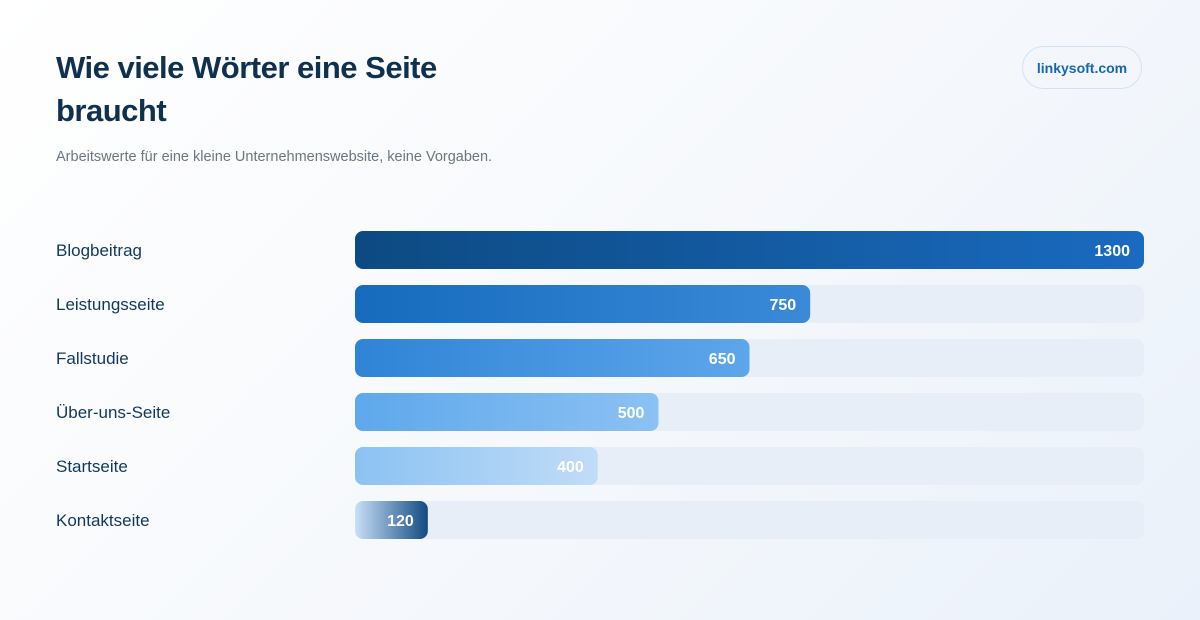  What do you see at coordinates (570, 467) in the screenshot?
I see `bar-value-label: 400` at bounding box center [570, 467].